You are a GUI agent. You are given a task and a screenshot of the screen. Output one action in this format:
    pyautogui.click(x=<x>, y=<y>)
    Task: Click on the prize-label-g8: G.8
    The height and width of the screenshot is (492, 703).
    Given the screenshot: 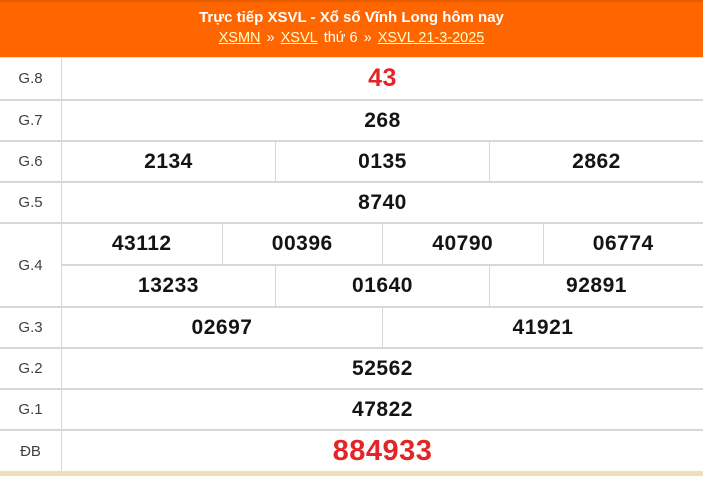 What is the action you would take?
    pyautogui.click(x=31, y=78)
    